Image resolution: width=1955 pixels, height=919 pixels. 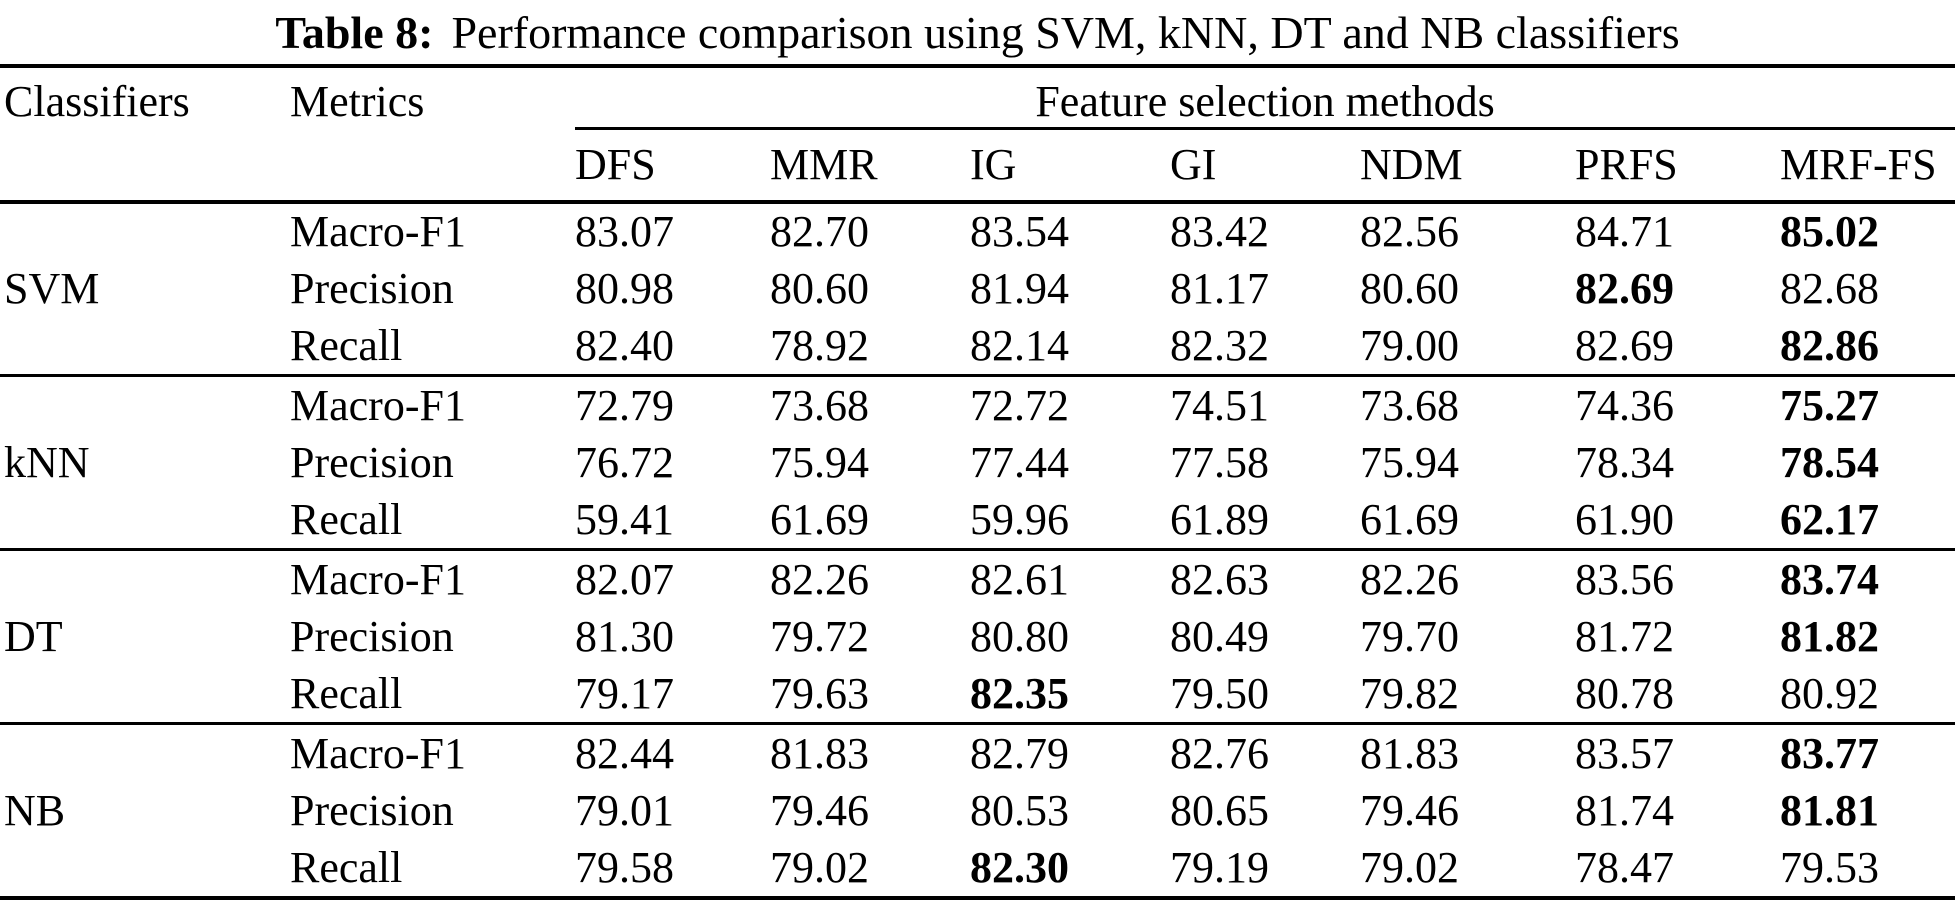 What do you see at coordinates (1624, 867) in the screenshot?
I see `value-cell: 78.47` at bounding box center [1624, 867].